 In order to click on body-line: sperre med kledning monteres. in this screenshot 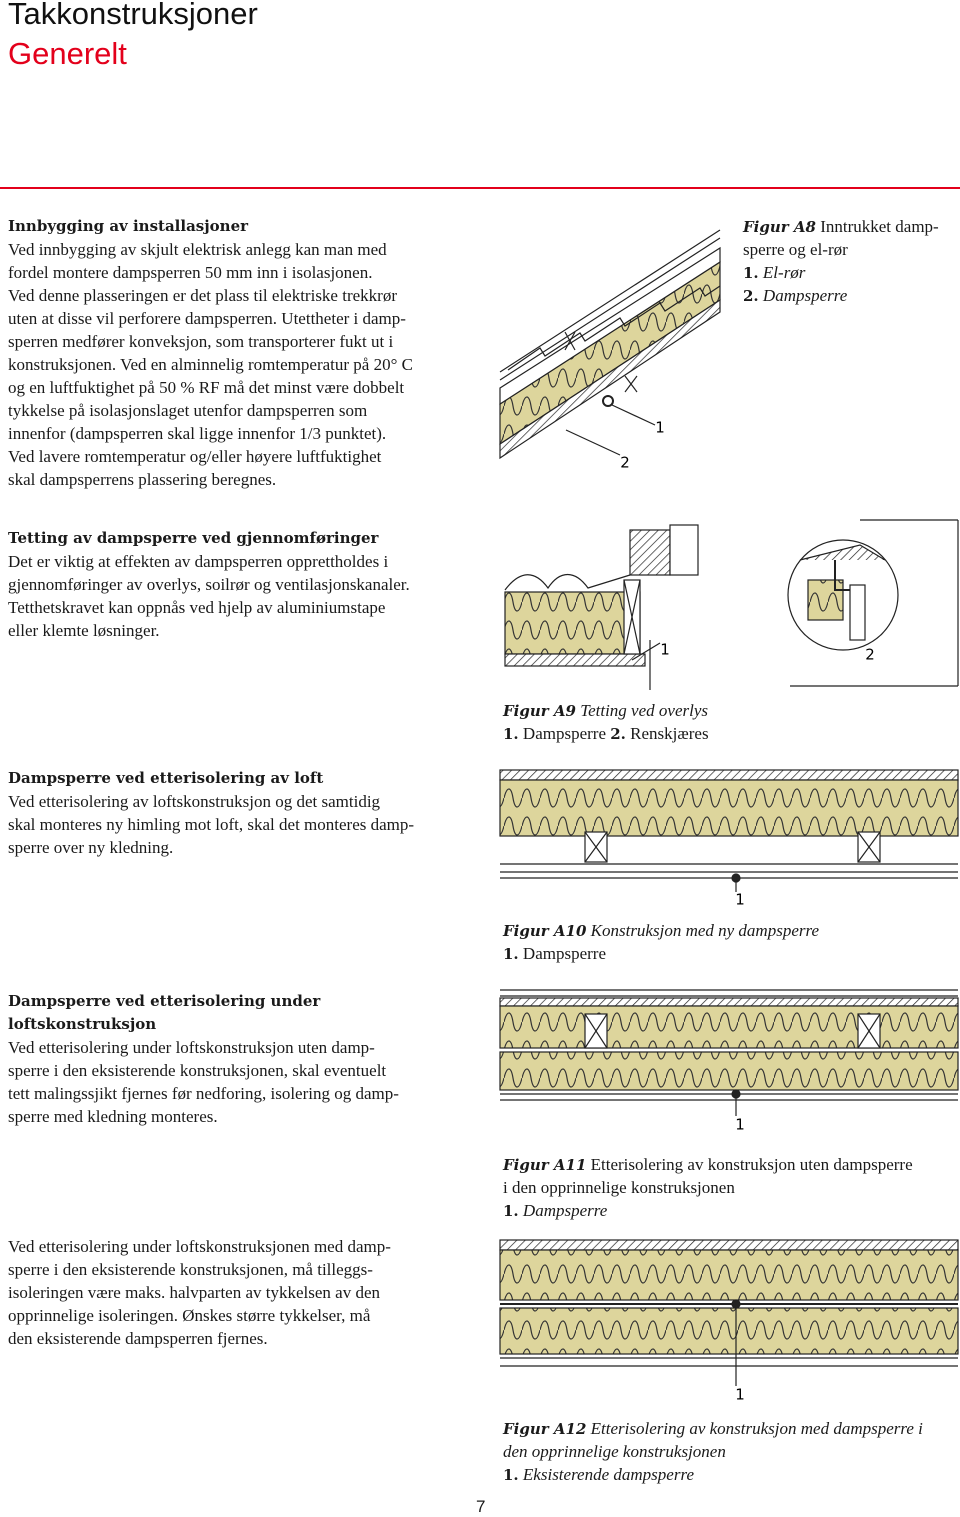, I will do `click(113, 1116)`.